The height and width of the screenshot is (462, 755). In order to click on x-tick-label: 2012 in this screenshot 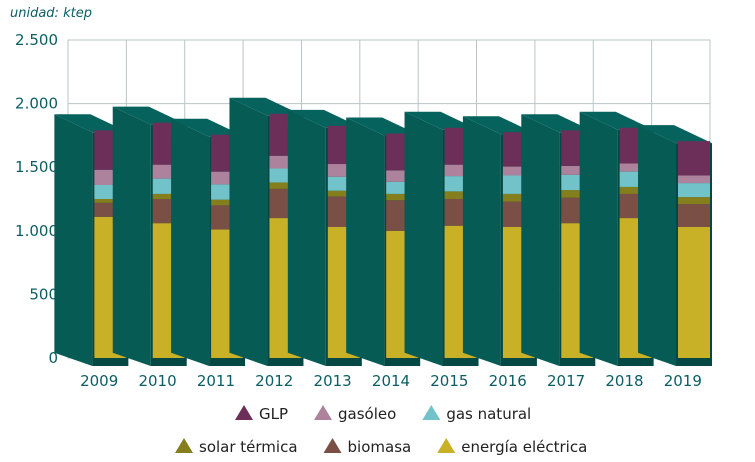, I will do `click(274, 381)`.